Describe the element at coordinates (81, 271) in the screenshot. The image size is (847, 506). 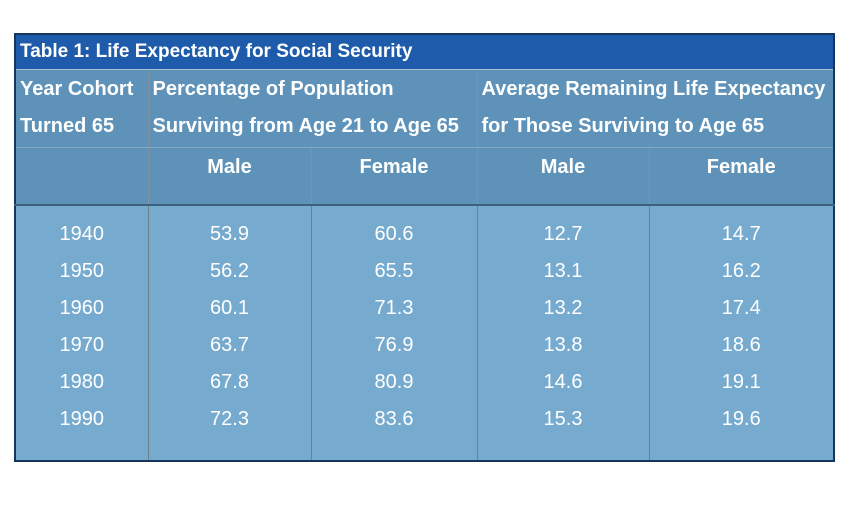
I see `year-cell: 1950` at that location.